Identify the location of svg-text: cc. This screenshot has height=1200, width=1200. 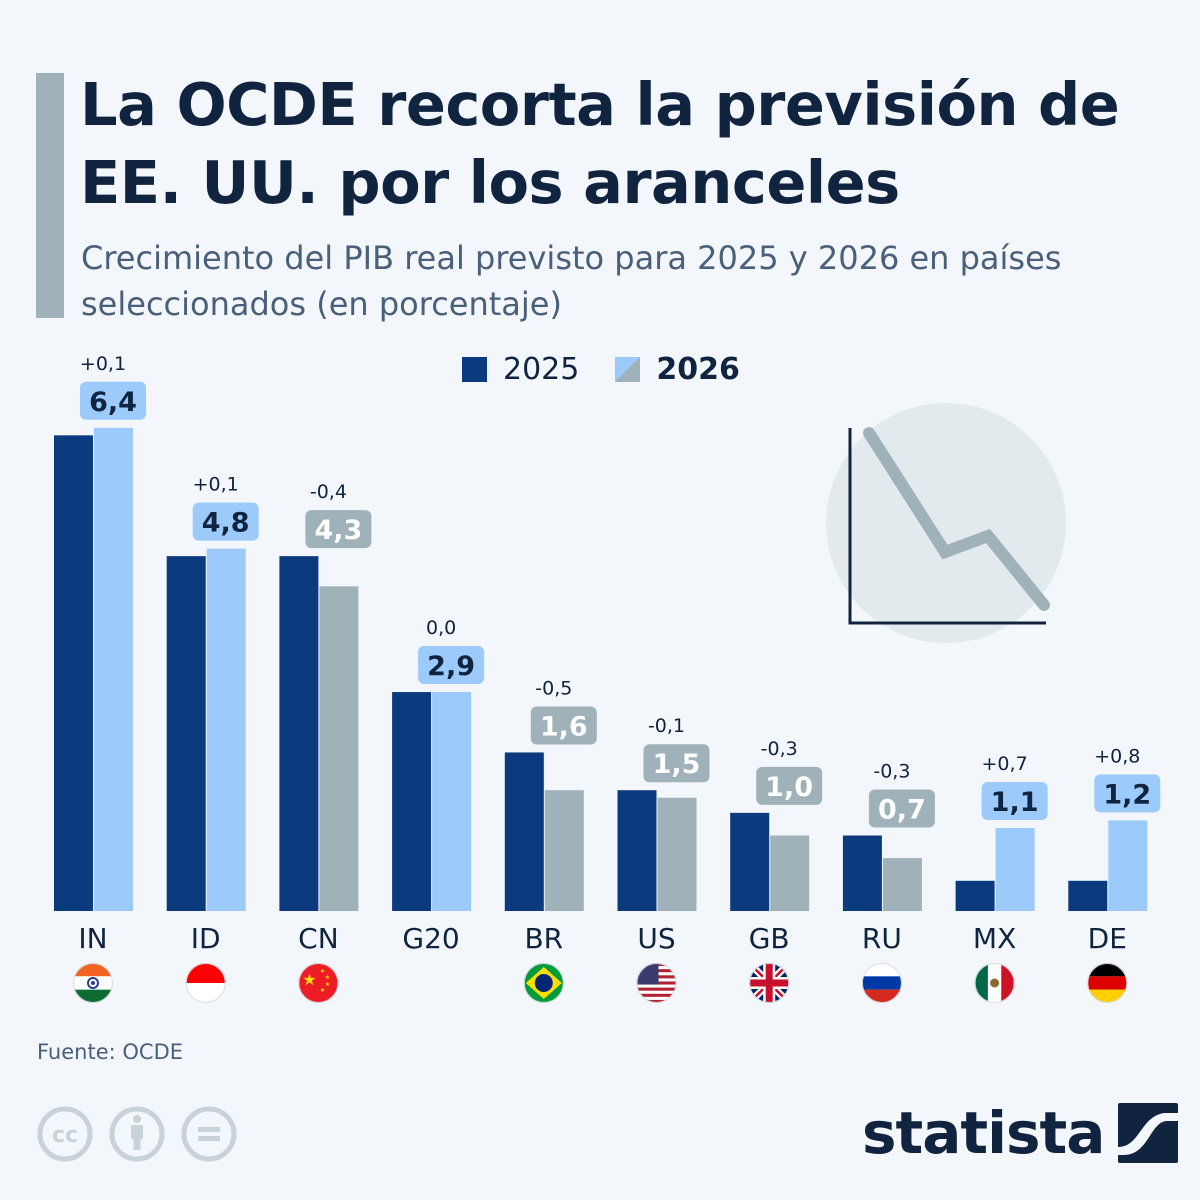
(65, 1135).